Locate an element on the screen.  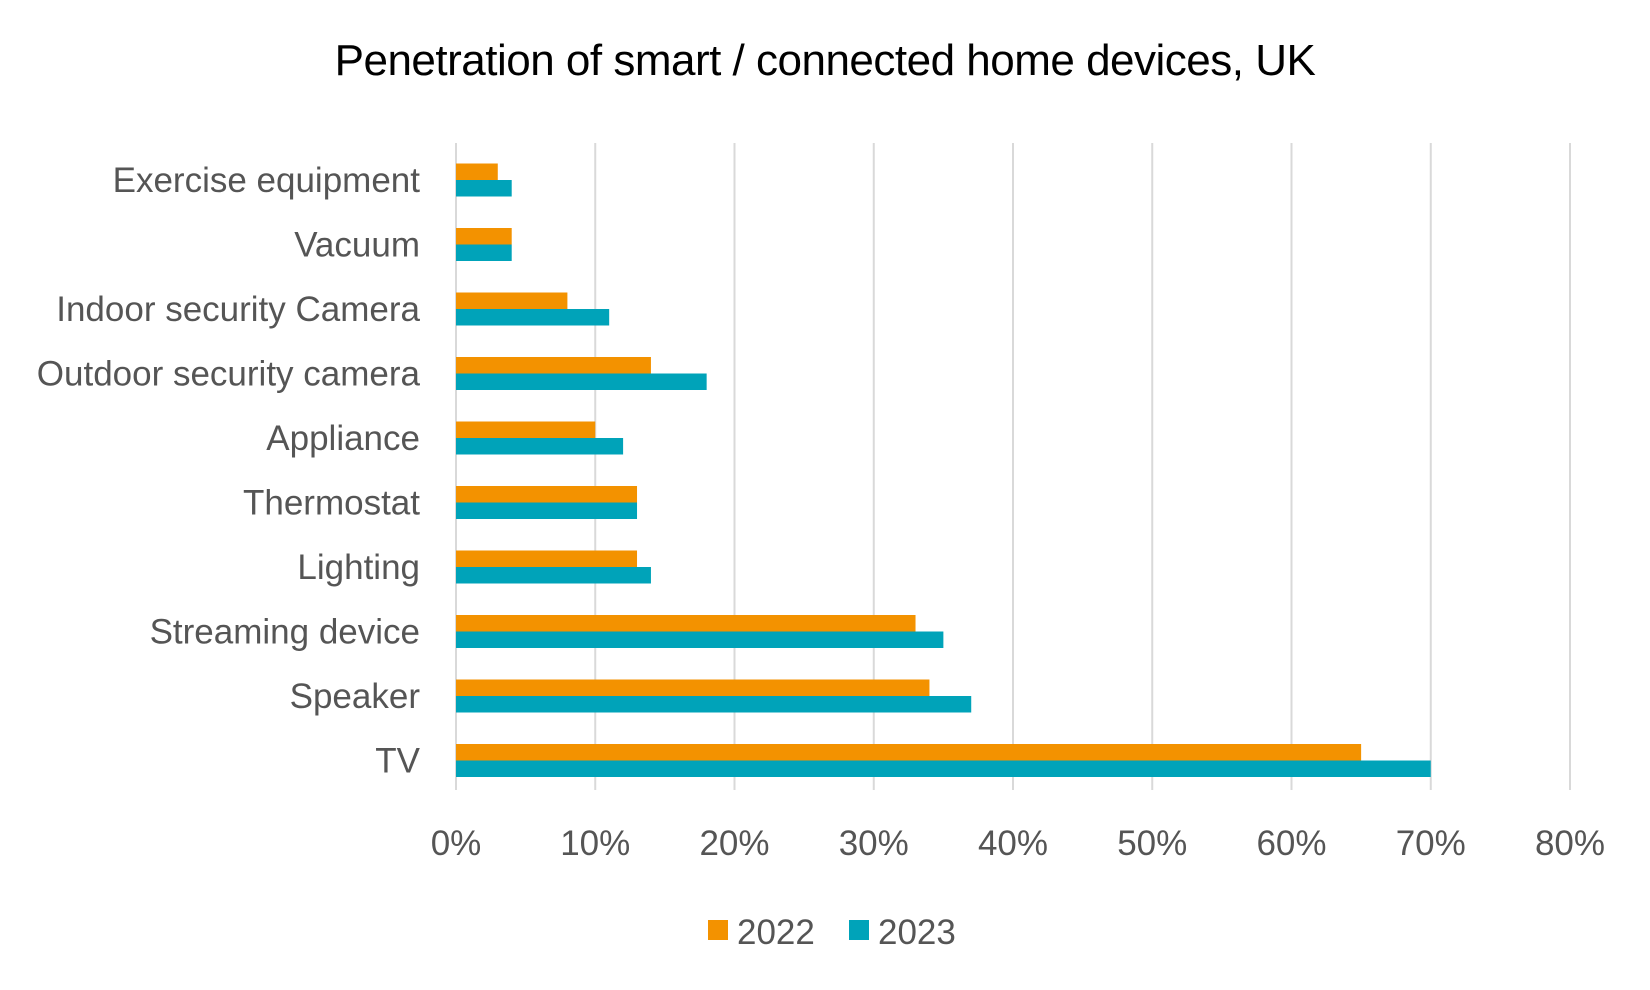
bar-2022-streaming-device is located at coordinates (686, 623).